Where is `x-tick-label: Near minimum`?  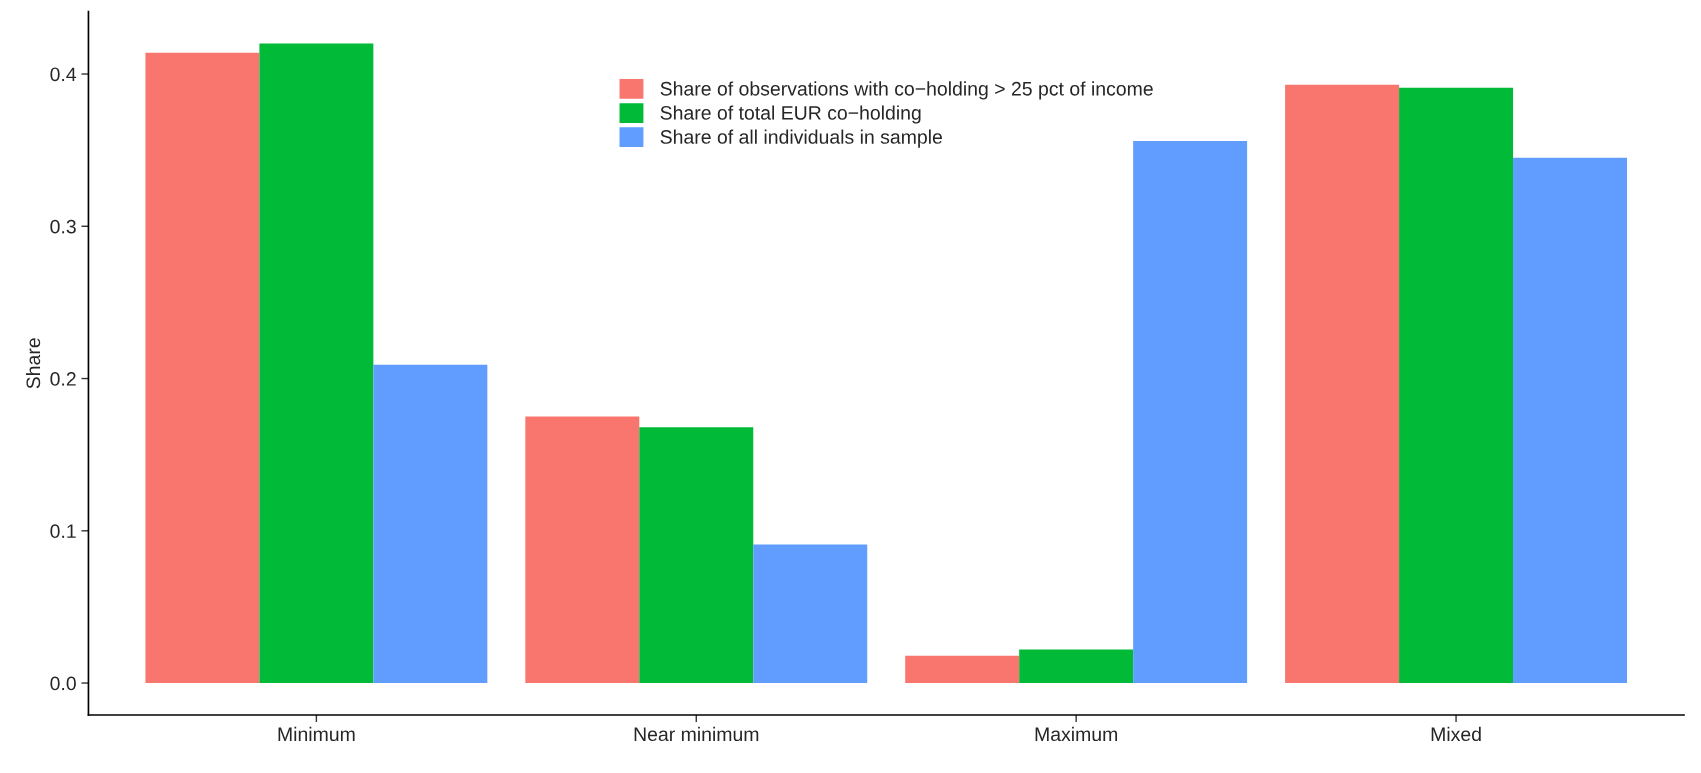
x-tick-label: Near minimum is located at coordinates (696, 734).